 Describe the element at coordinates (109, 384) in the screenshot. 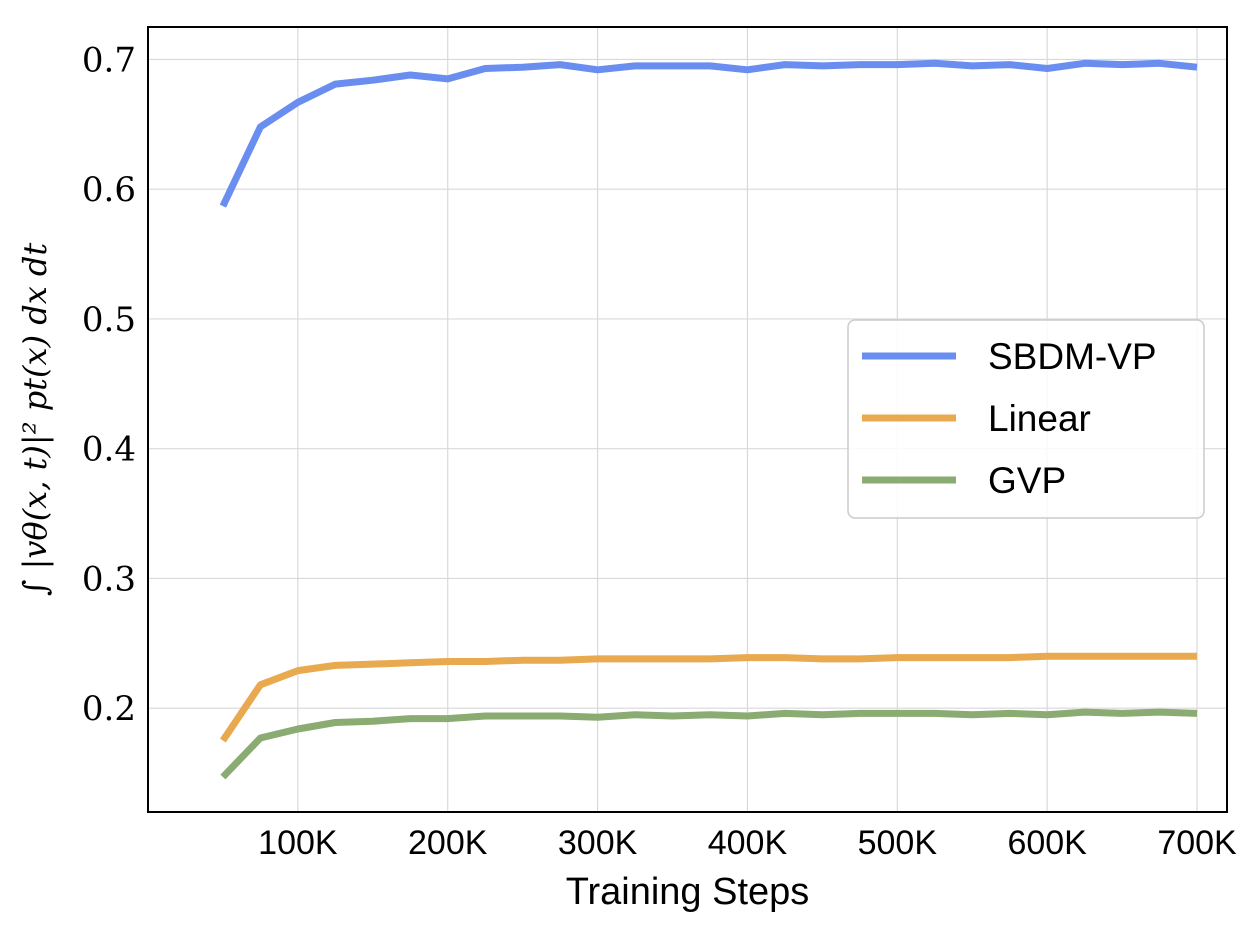

I see `y-axis-ticks: 0.2 0.3 0.4 0.5 0.6 0.7` at that location.